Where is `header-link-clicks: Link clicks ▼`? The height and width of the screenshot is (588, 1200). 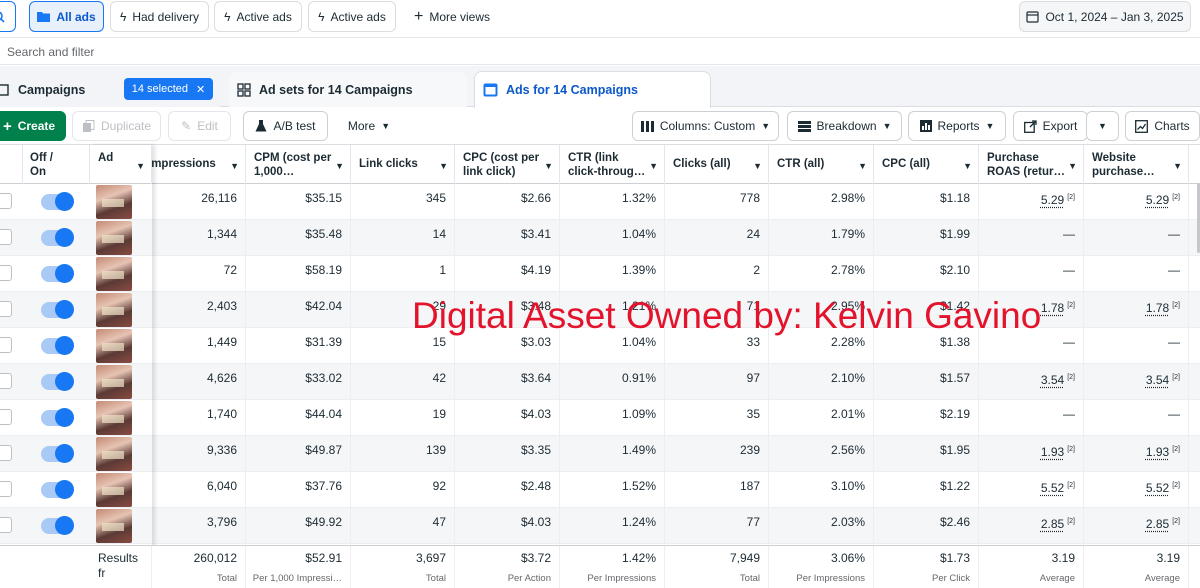
header-link-clicks: Link clicks ▼ is located at coordinates (403, 164).